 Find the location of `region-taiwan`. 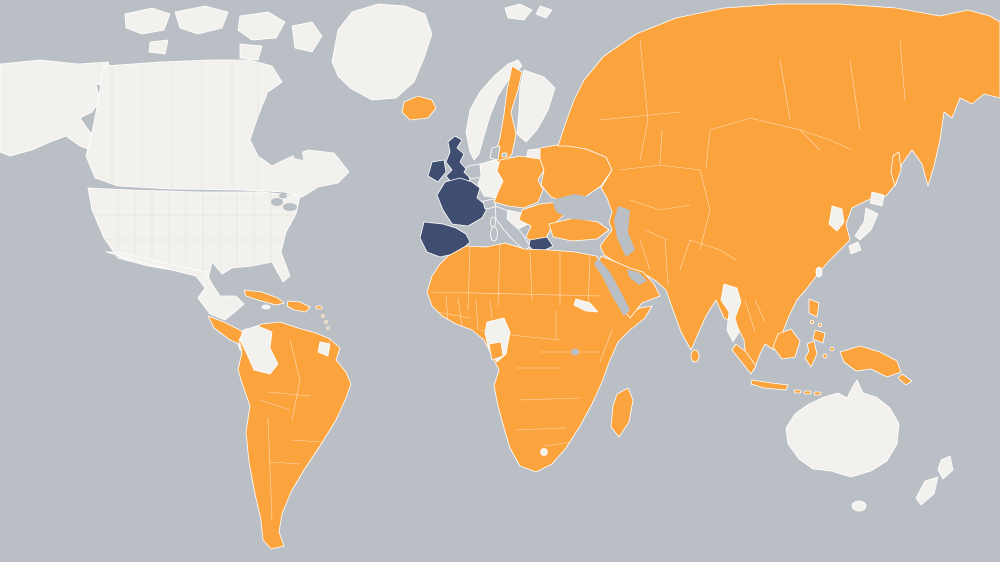

region-taiwan is located at coordinates (819, 272).